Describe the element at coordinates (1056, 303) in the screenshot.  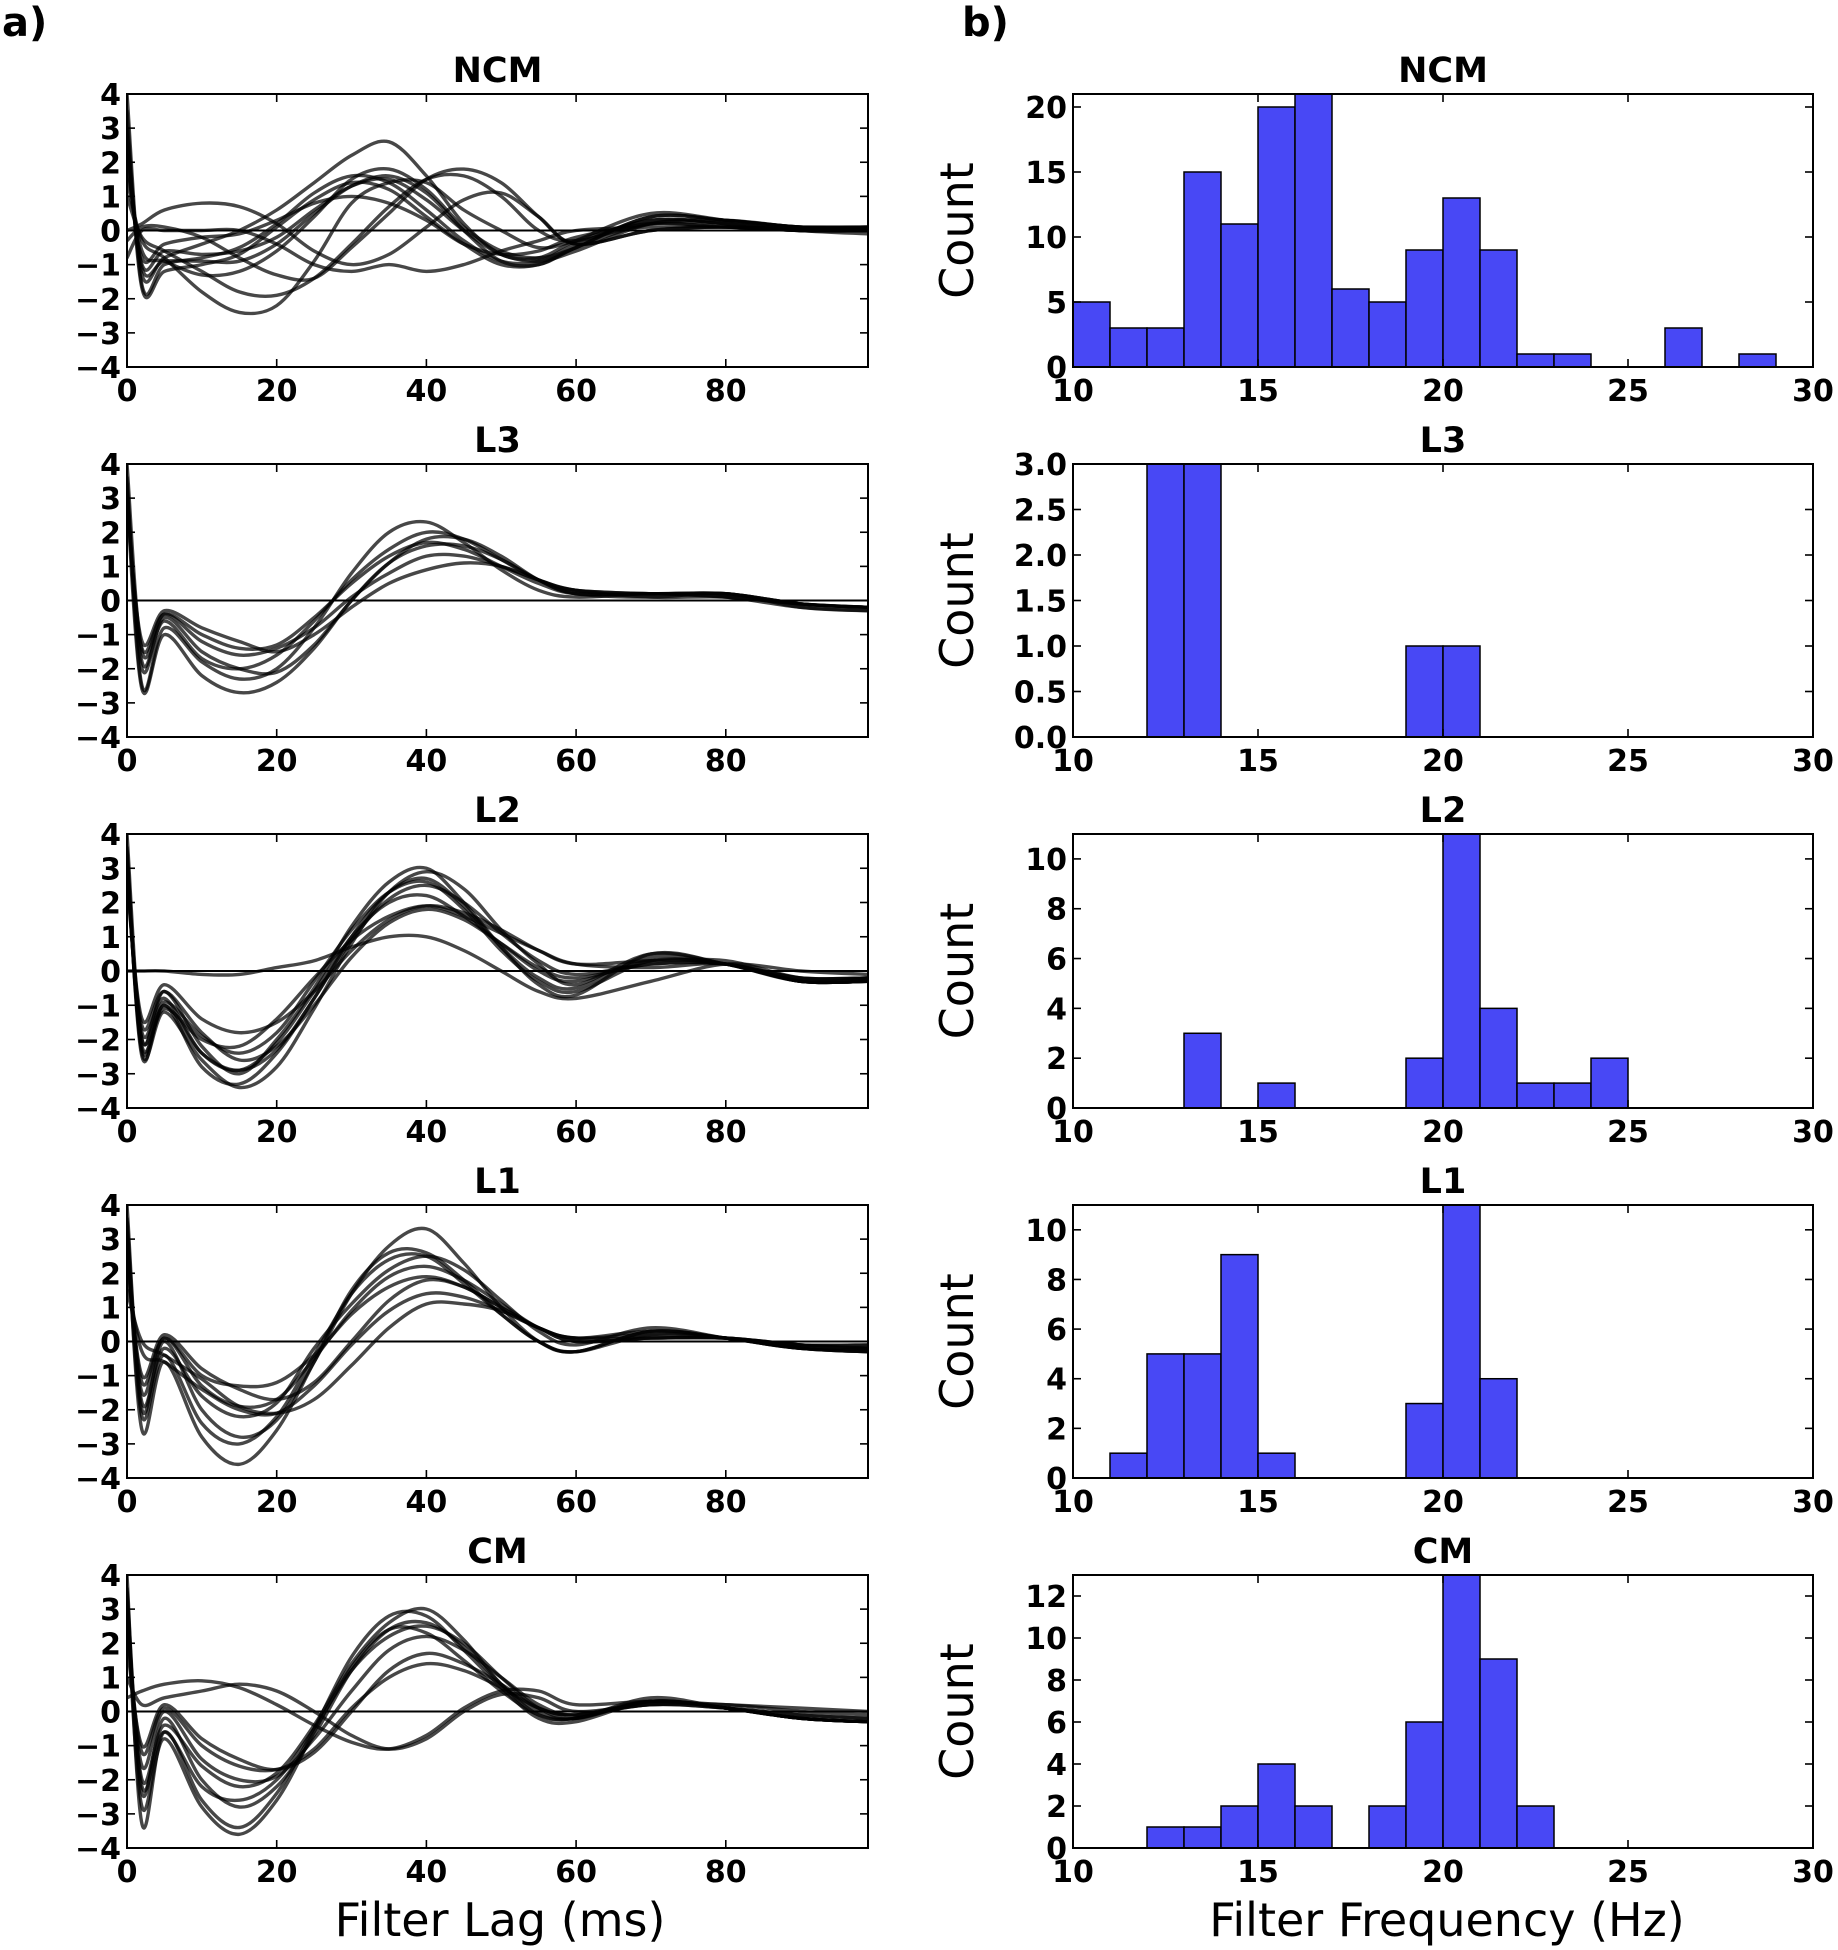
I see `y-tick-label: 5` at that location.